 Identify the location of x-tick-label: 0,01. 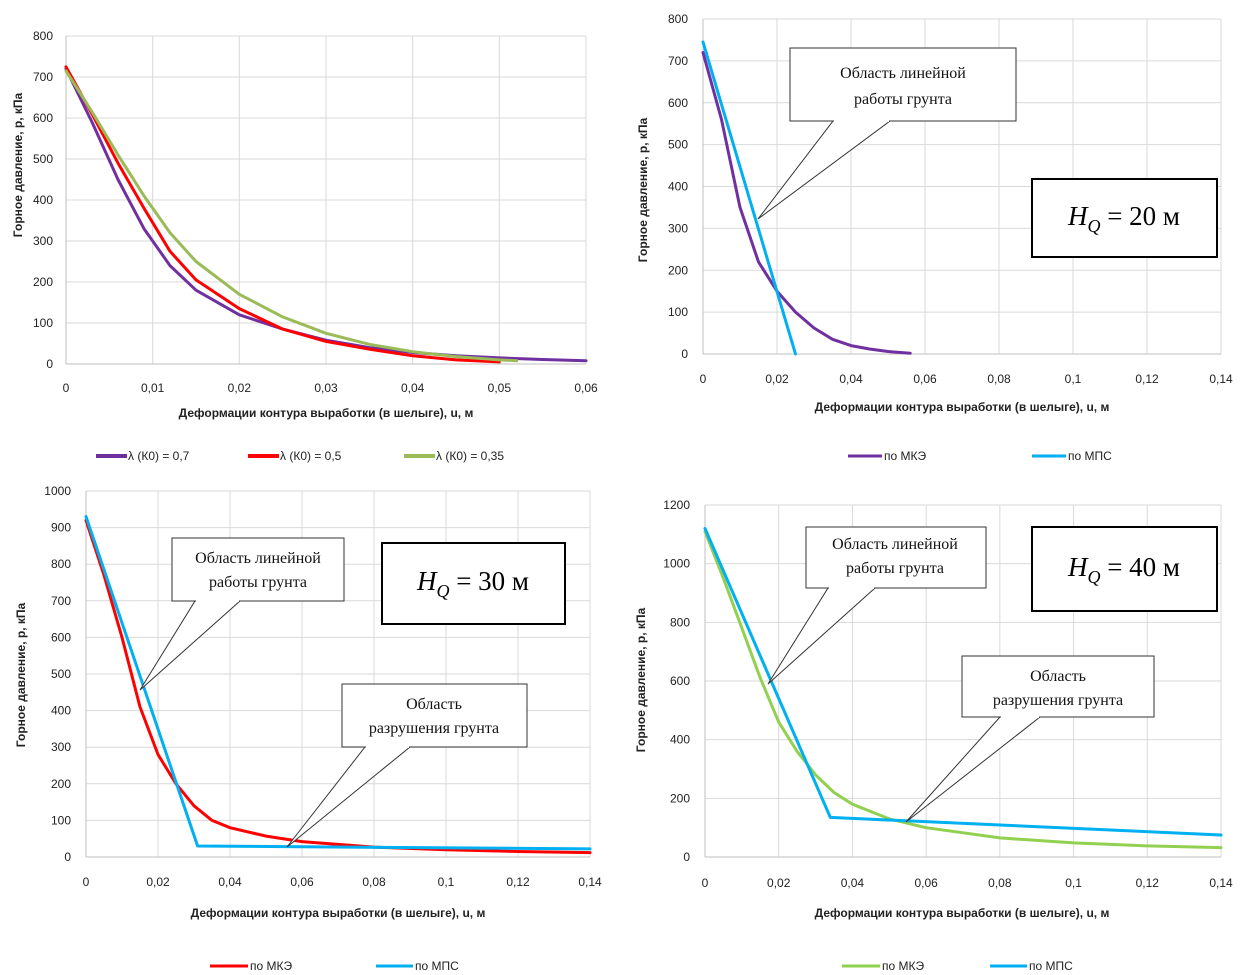
(153, 388).